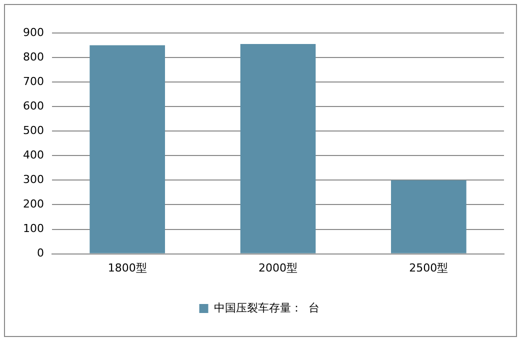 This screenshot has height=341, width=521. I want to click on y-tick-label: 600, so click(33, 105).